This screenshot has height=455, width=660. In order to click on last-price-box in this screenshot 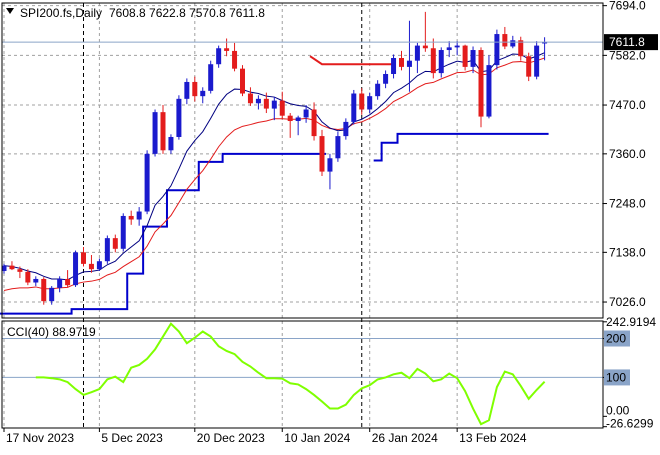, I will do `click(631, 42)`.